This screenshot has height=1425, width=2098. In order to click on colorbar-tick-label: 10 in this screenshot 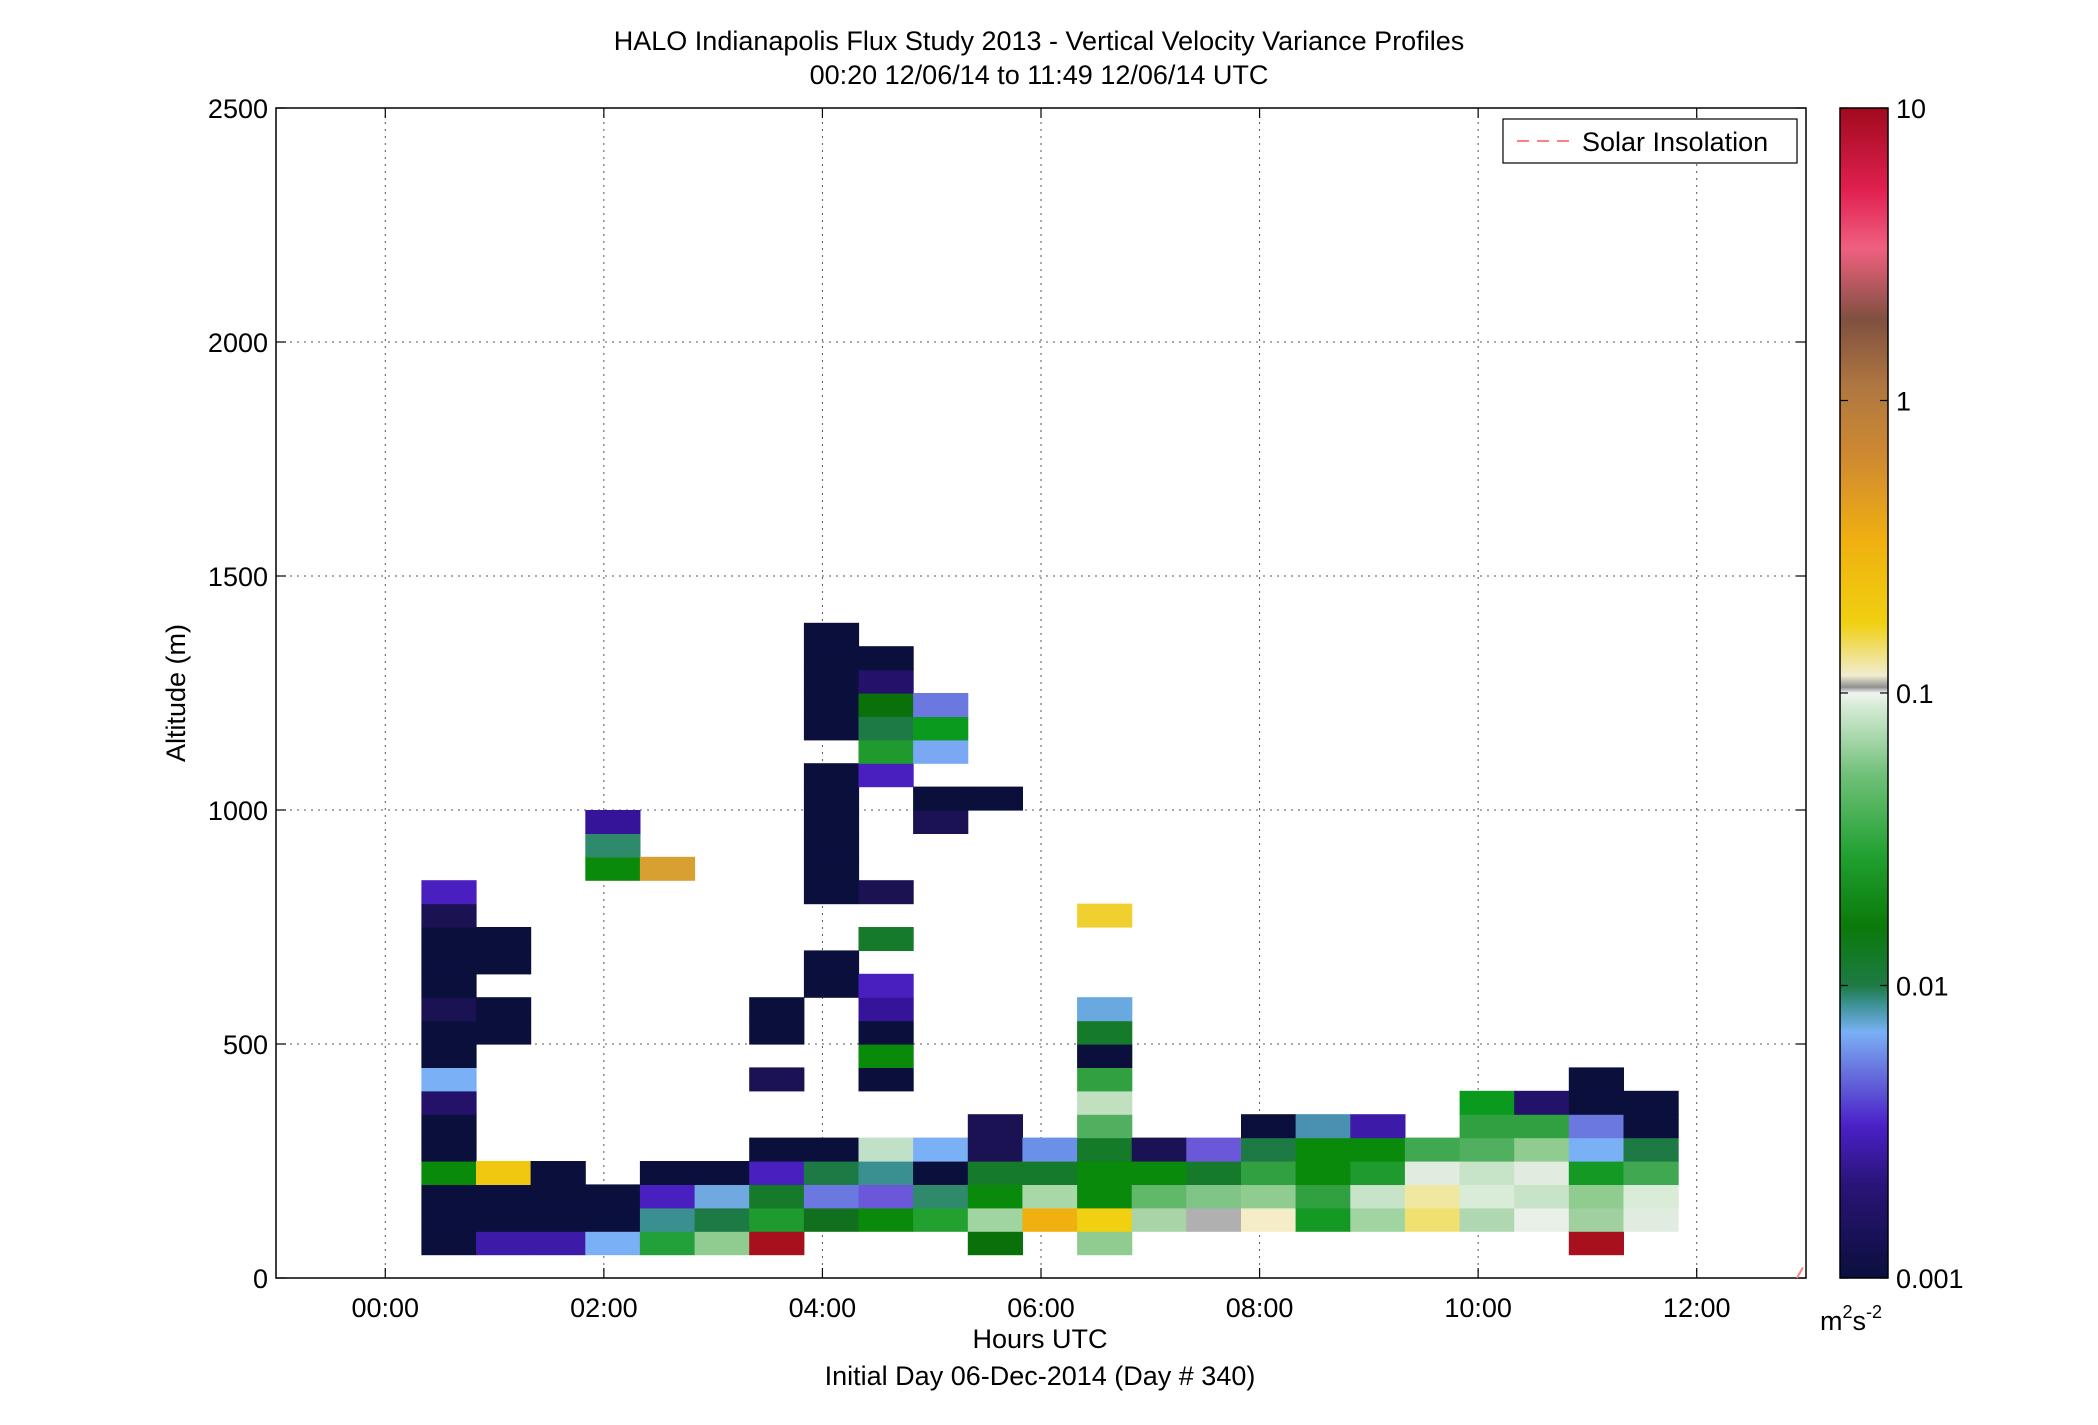, I will do `click(1911, 109)`.